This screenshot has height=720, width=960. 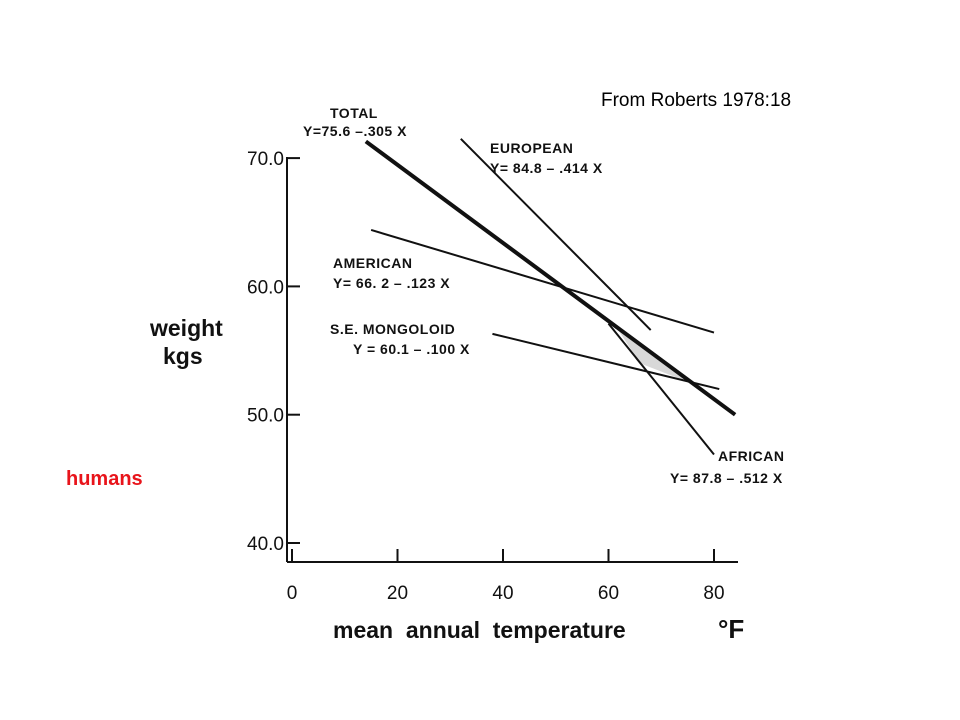 I want to click on y-tick-label: 60.0, so click(x=265, y=287).